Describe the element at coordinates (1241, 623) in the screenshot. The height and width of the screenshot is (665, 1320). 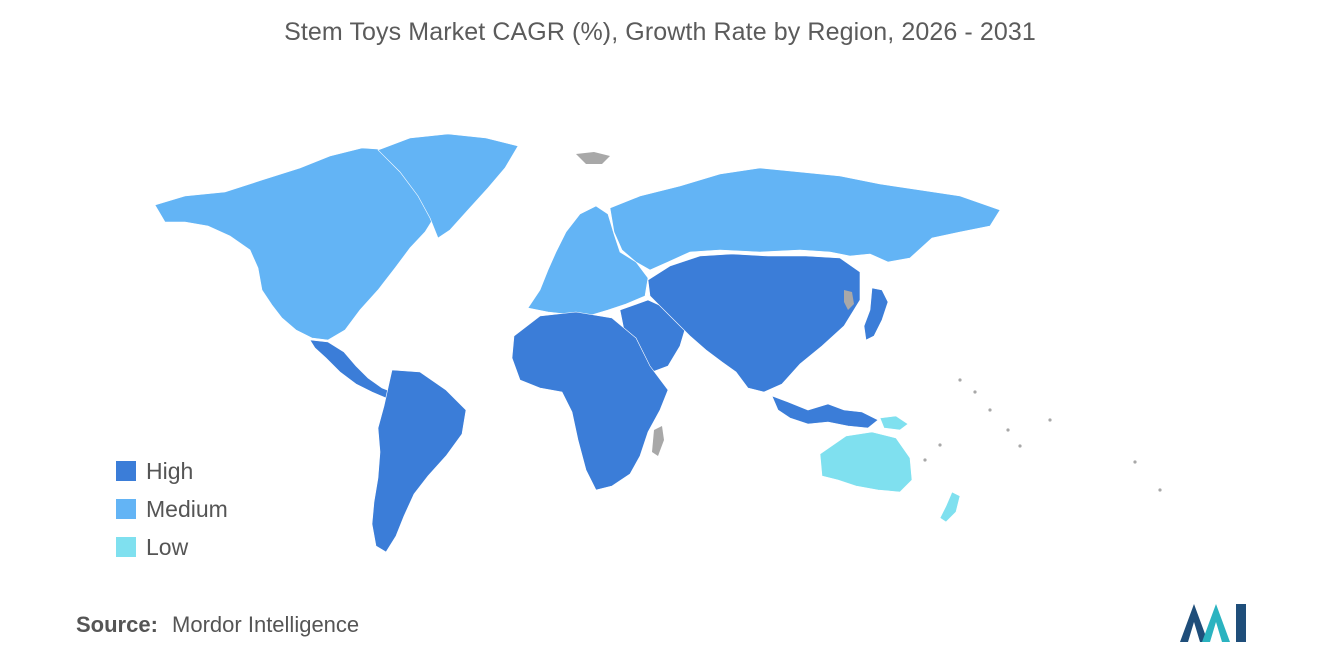
I see `logo-right-bar` at that location.